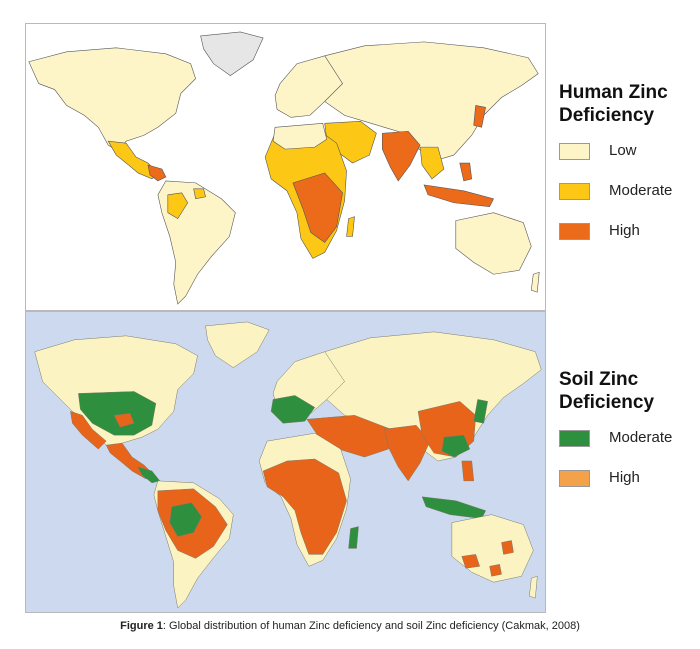 The height and width of the screenshot is (649, 700). I want to click on soil-philippines-high, so click(468, 471).